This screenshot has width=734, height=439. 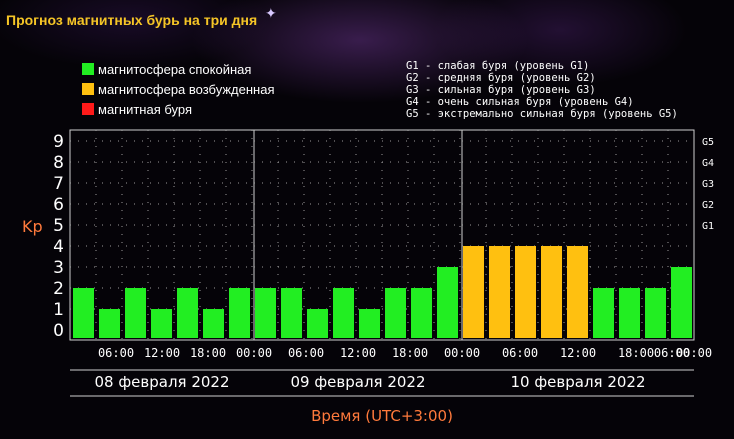 I want to click on g-level-tick-label: G5, so click(x=708, y=142).